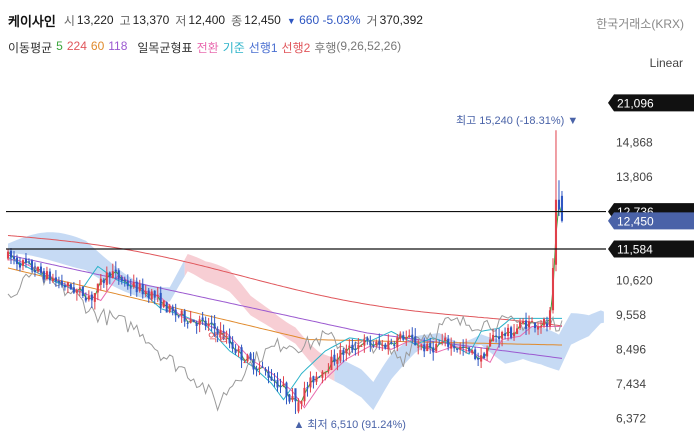 This screenshot has width=695, height=432. What do you see at coordinates (325, 48) in the screenshot?
I see `ichimoku-chikou-label: 후행` at bounding box center [325, 48].